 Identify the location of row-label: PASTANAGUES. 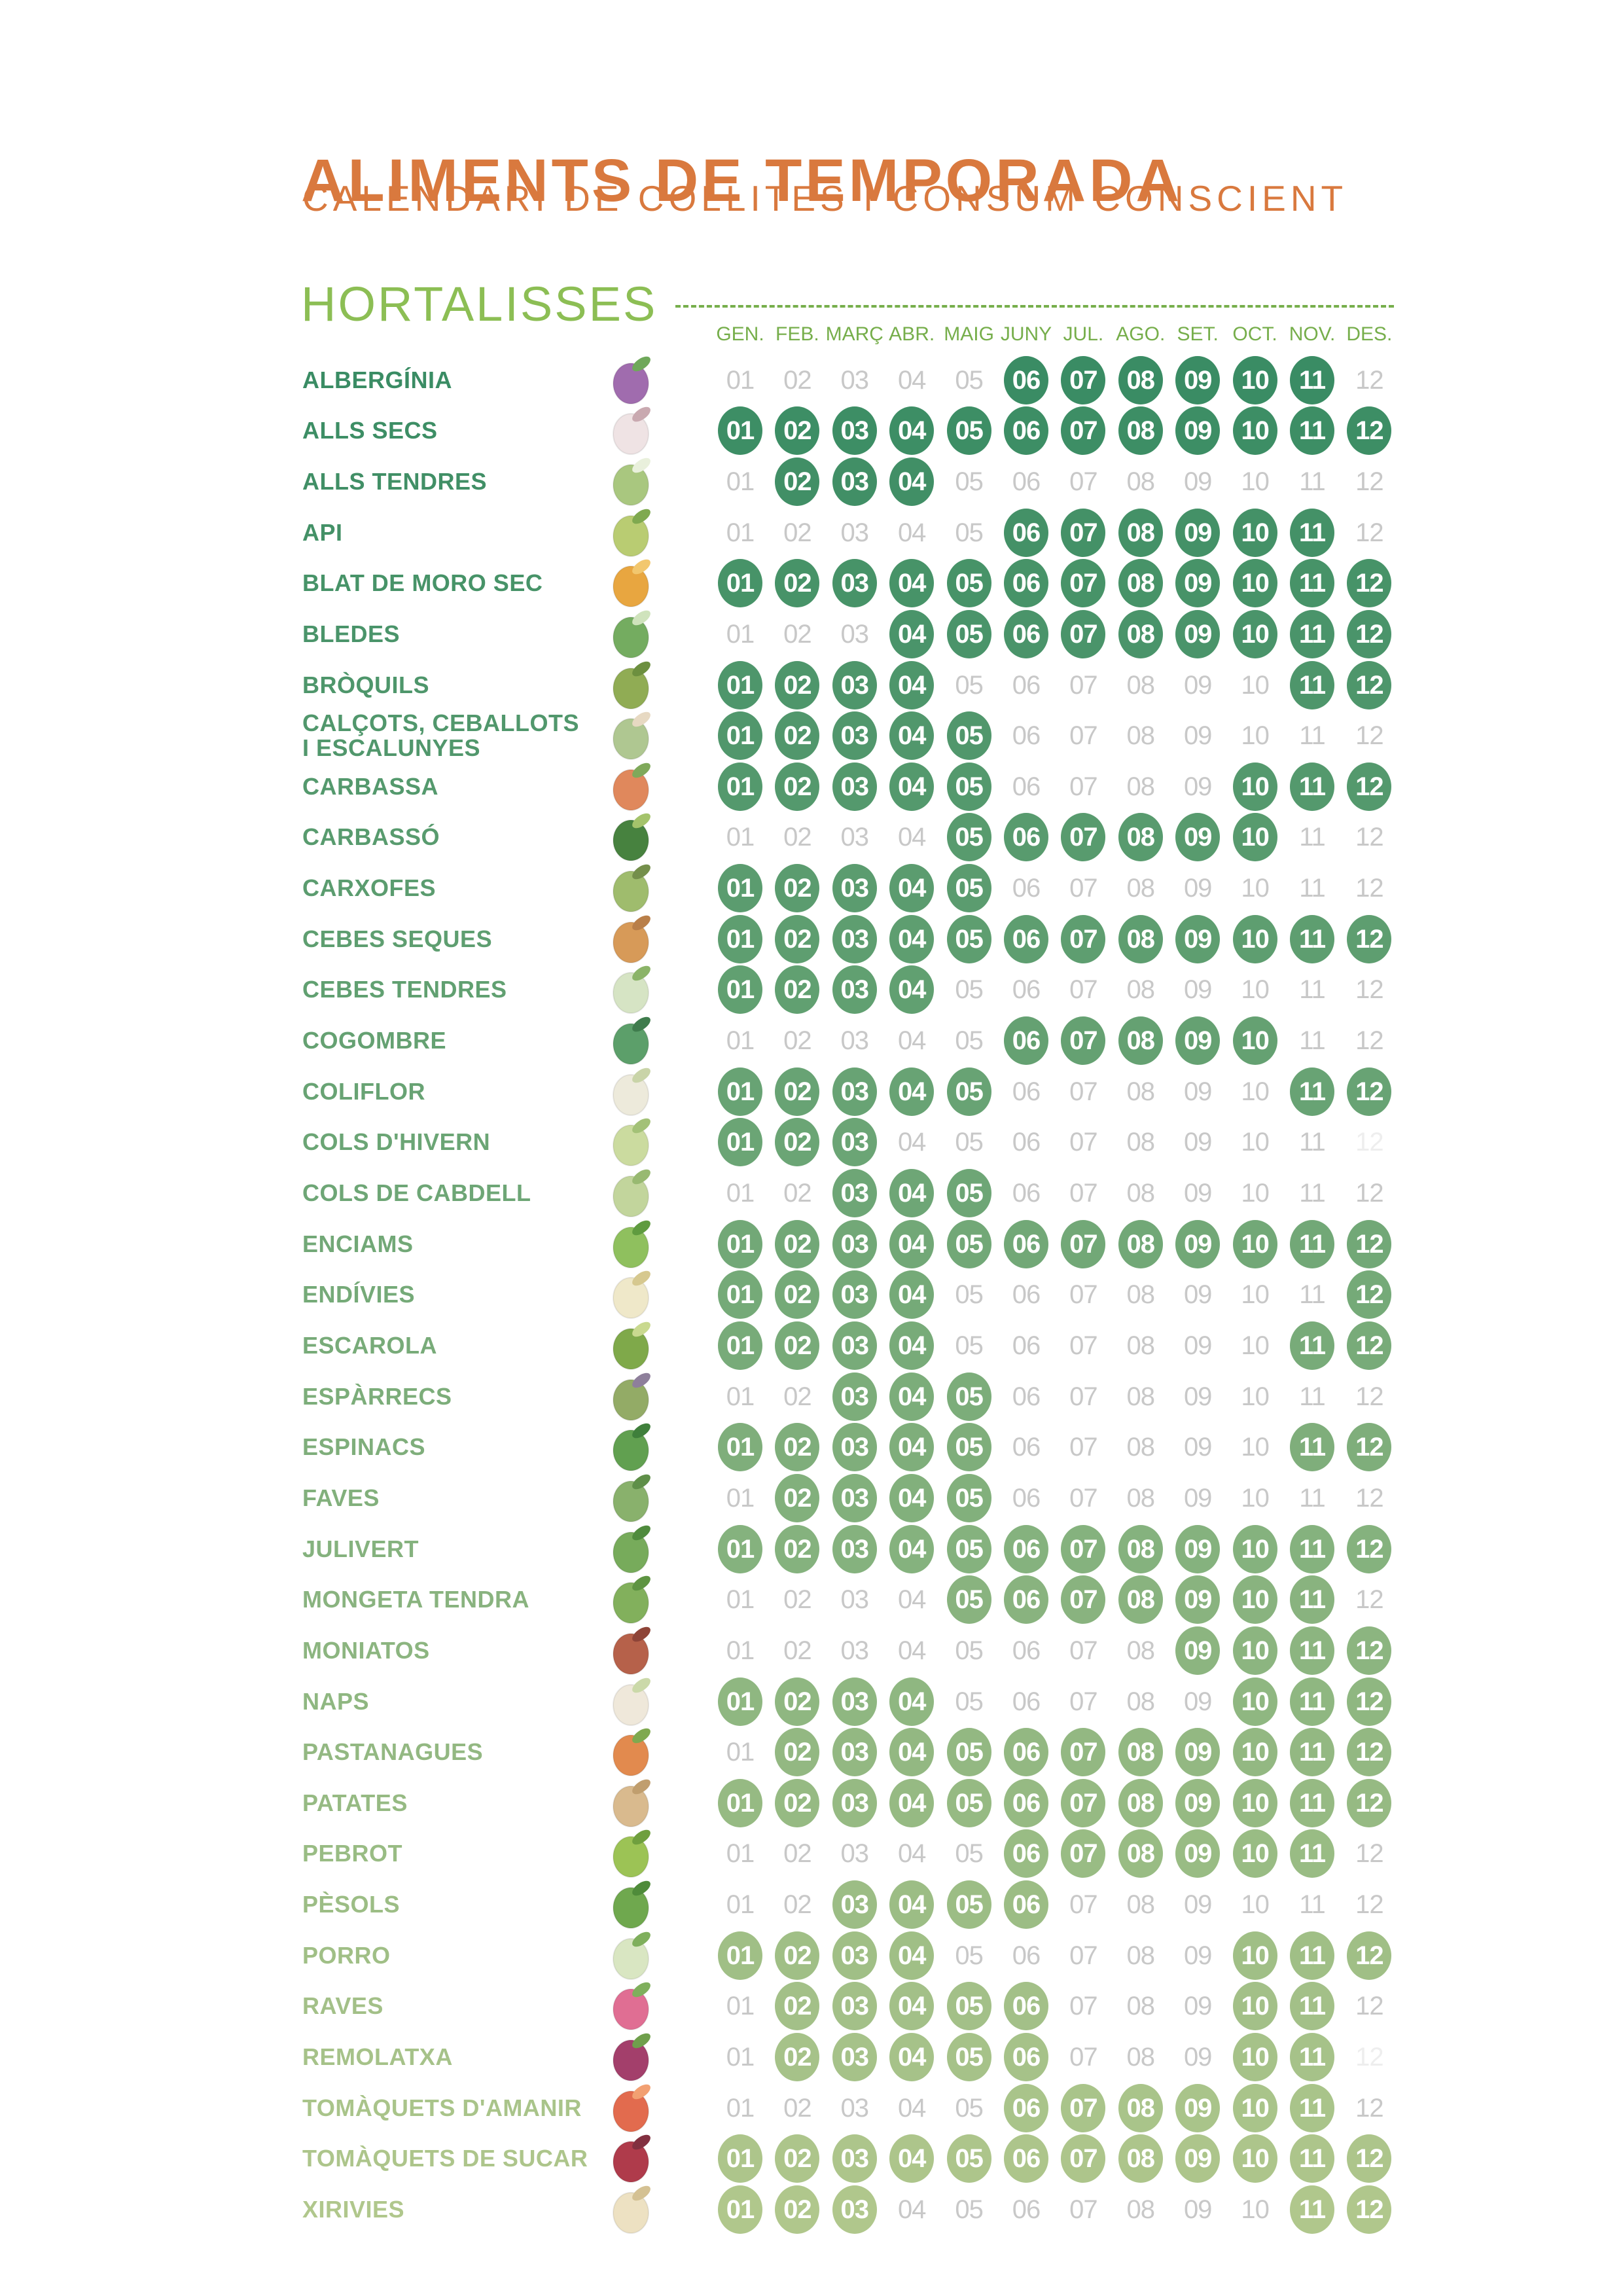
(393, 1752).